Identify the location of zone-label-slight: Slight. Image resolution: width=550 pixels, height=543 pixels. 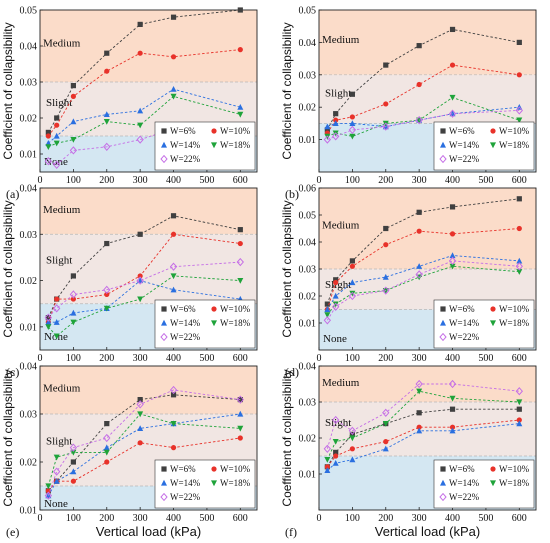
(338, 94).